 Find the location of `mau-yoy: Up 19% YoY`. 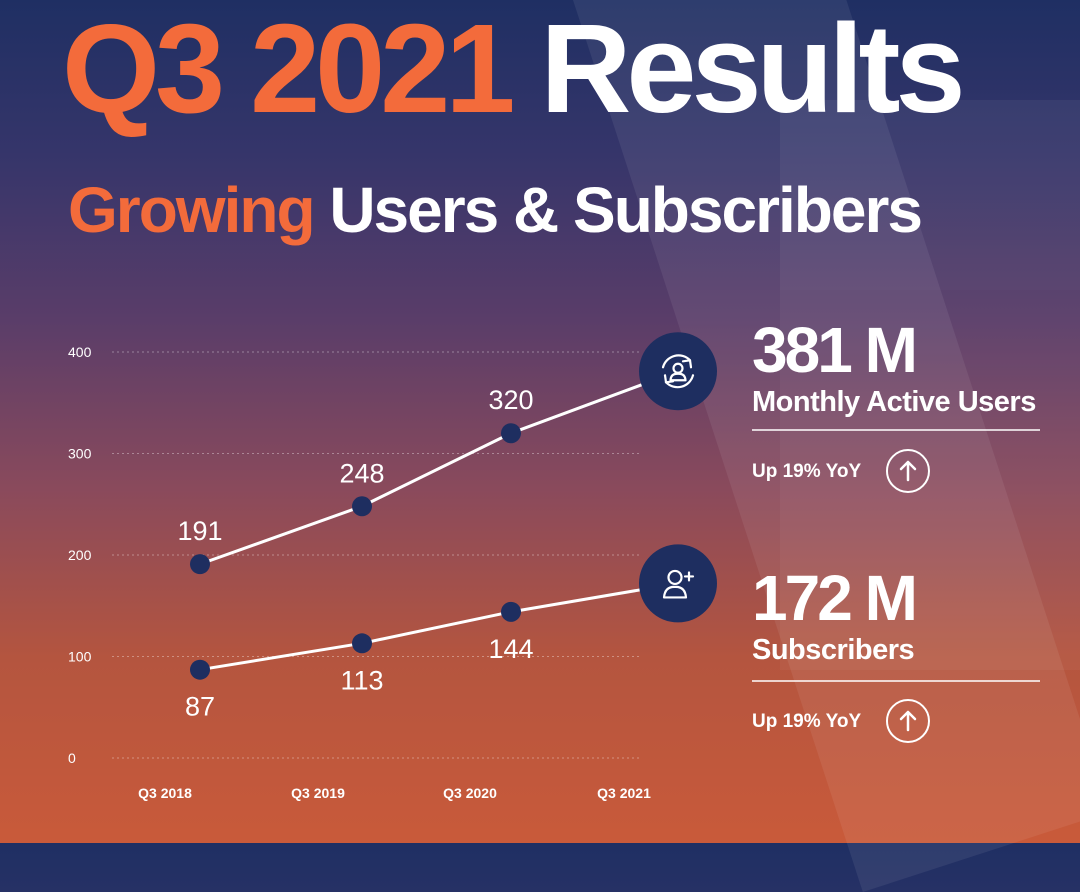

mau-yoy: Up 19% YoY is located at coordinates (807, 471).